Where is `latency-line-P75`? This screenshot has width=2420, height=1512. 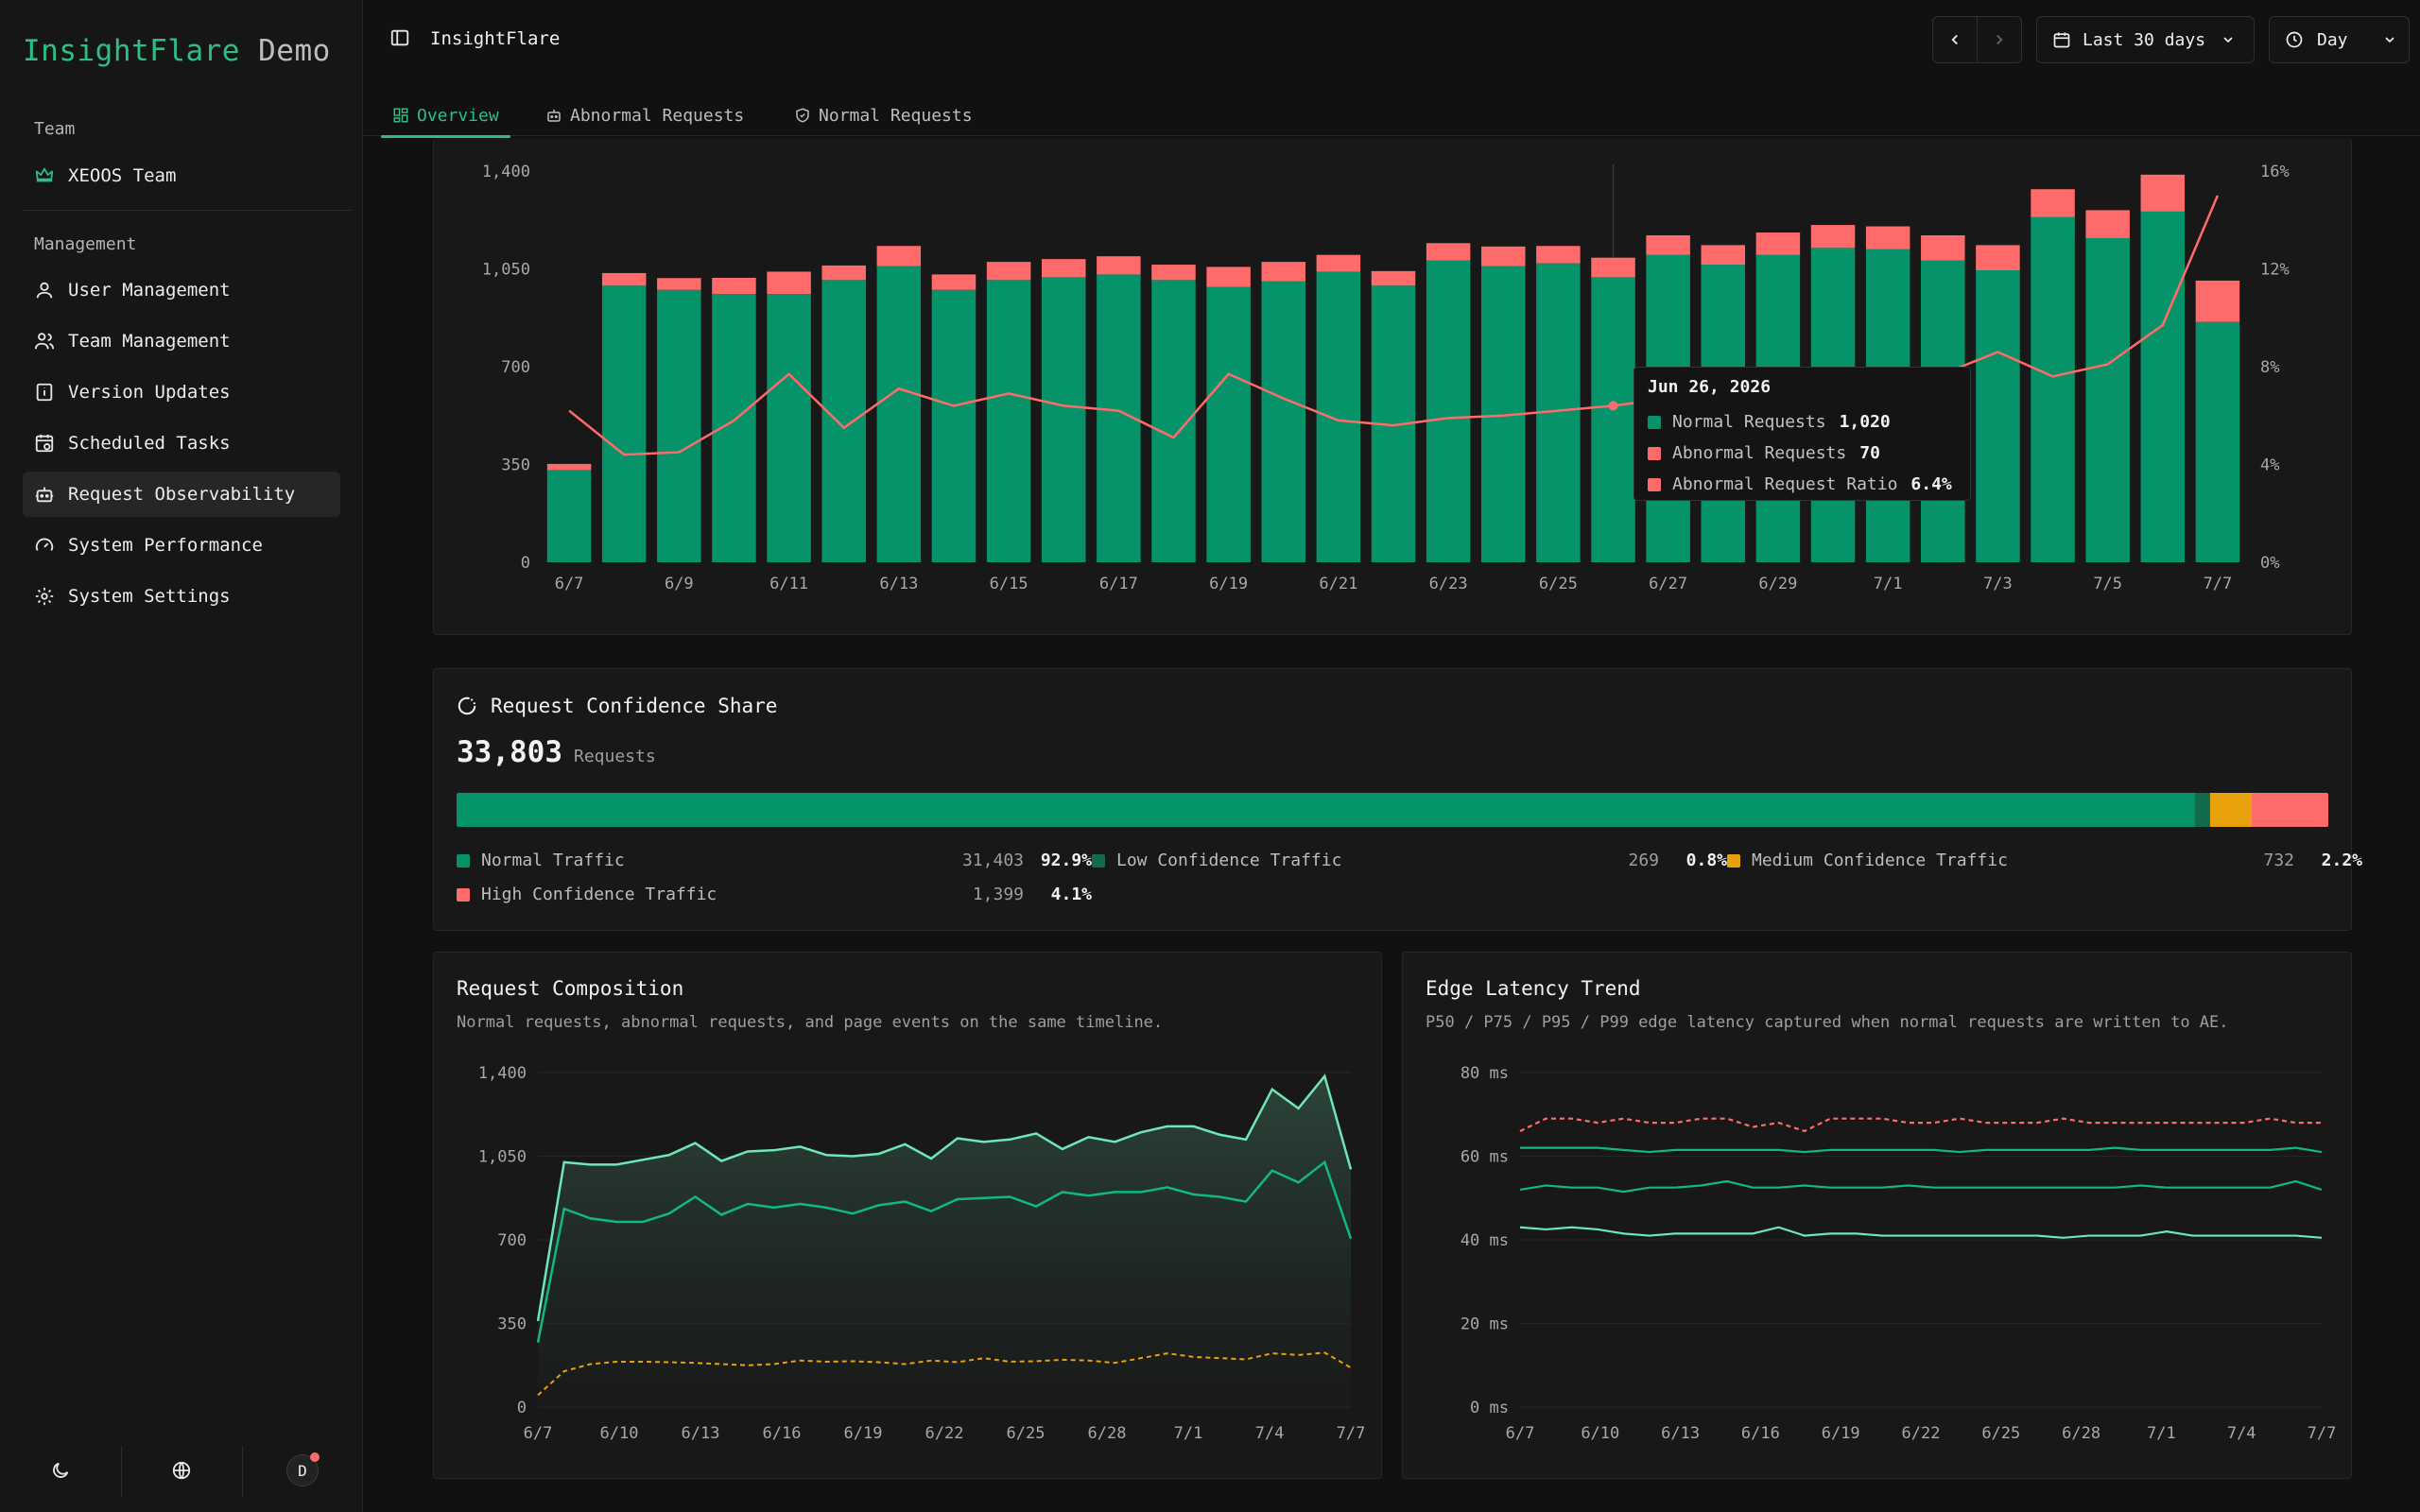
latency-line-P75 is located at coordinates (1921, 1186).